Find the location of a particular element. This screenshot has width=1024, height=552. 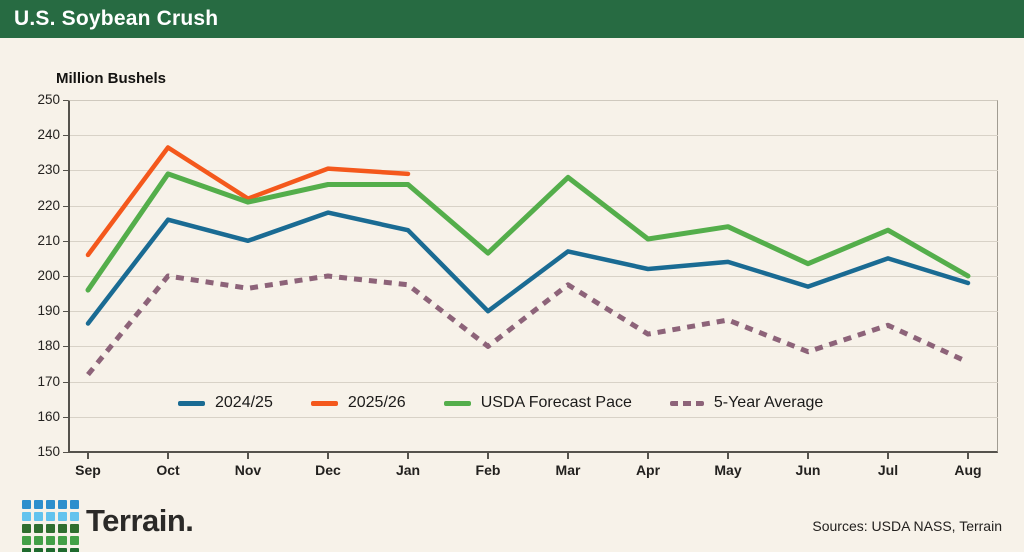

y-tick-label: 220 is located at coordinates (48, 205).